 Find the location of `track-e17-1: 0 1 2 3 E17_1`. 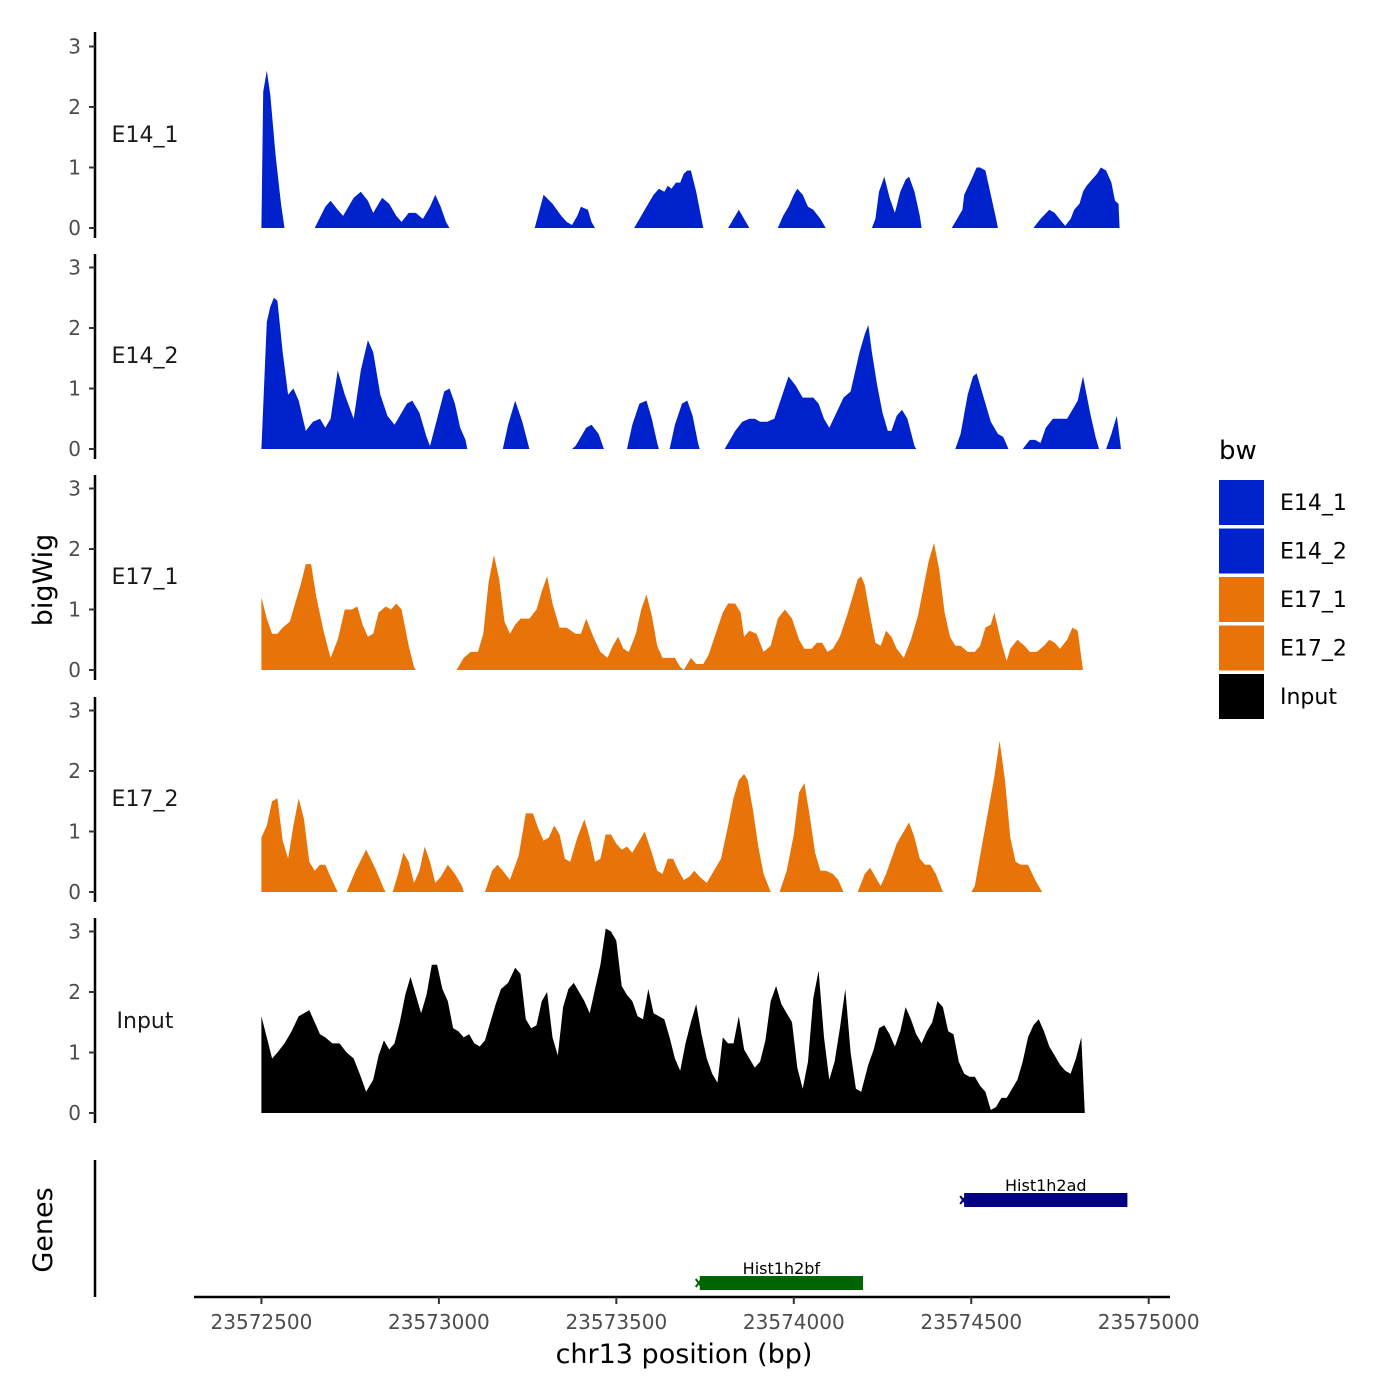

track-e17-1: 0 1 2 3 E17_1 is located at coordinates (575, 578).